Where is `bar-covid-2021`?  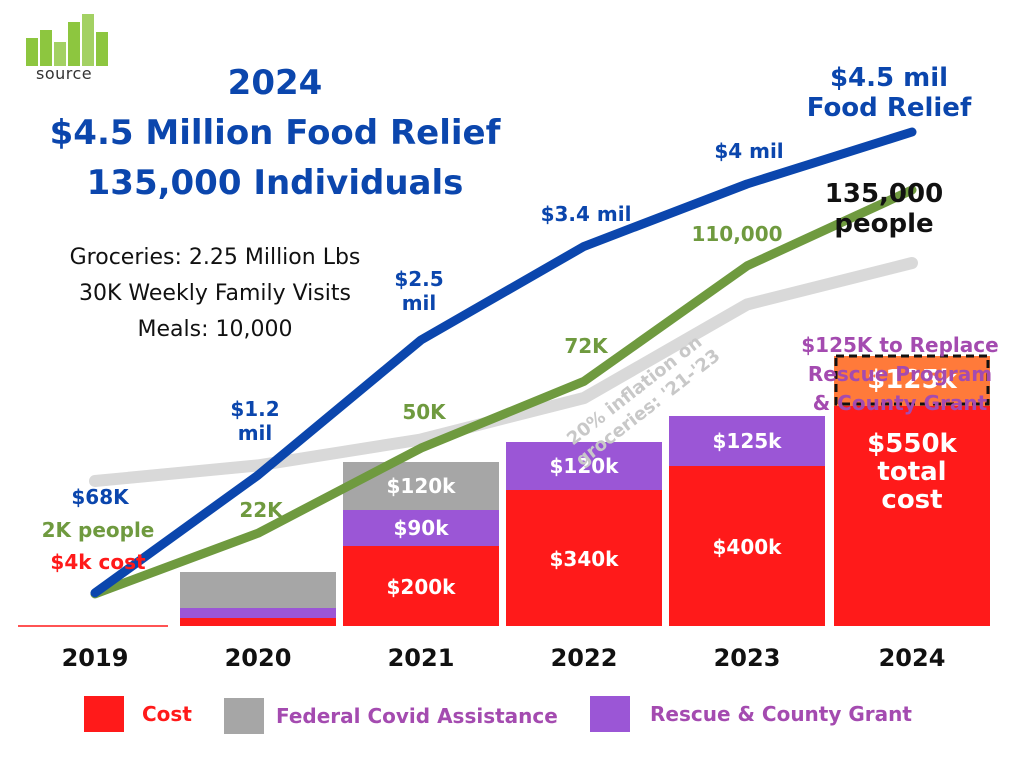
bar-covid-2021 is located at coordinates (421, 486).